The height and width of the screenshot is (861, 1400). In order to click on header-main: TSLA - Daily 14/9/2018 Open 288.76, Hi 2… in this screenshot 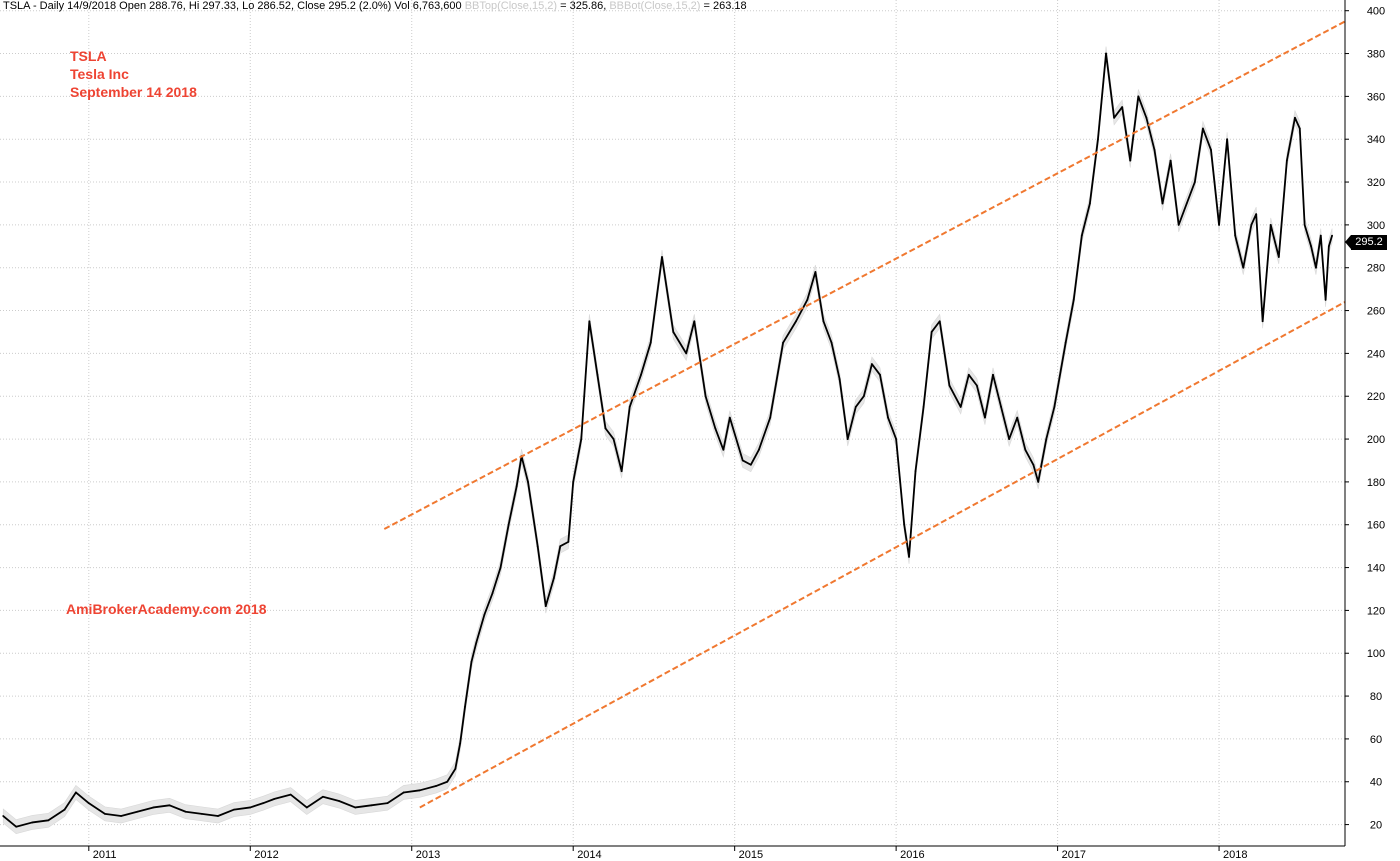, I will do `click(232, 6)`.